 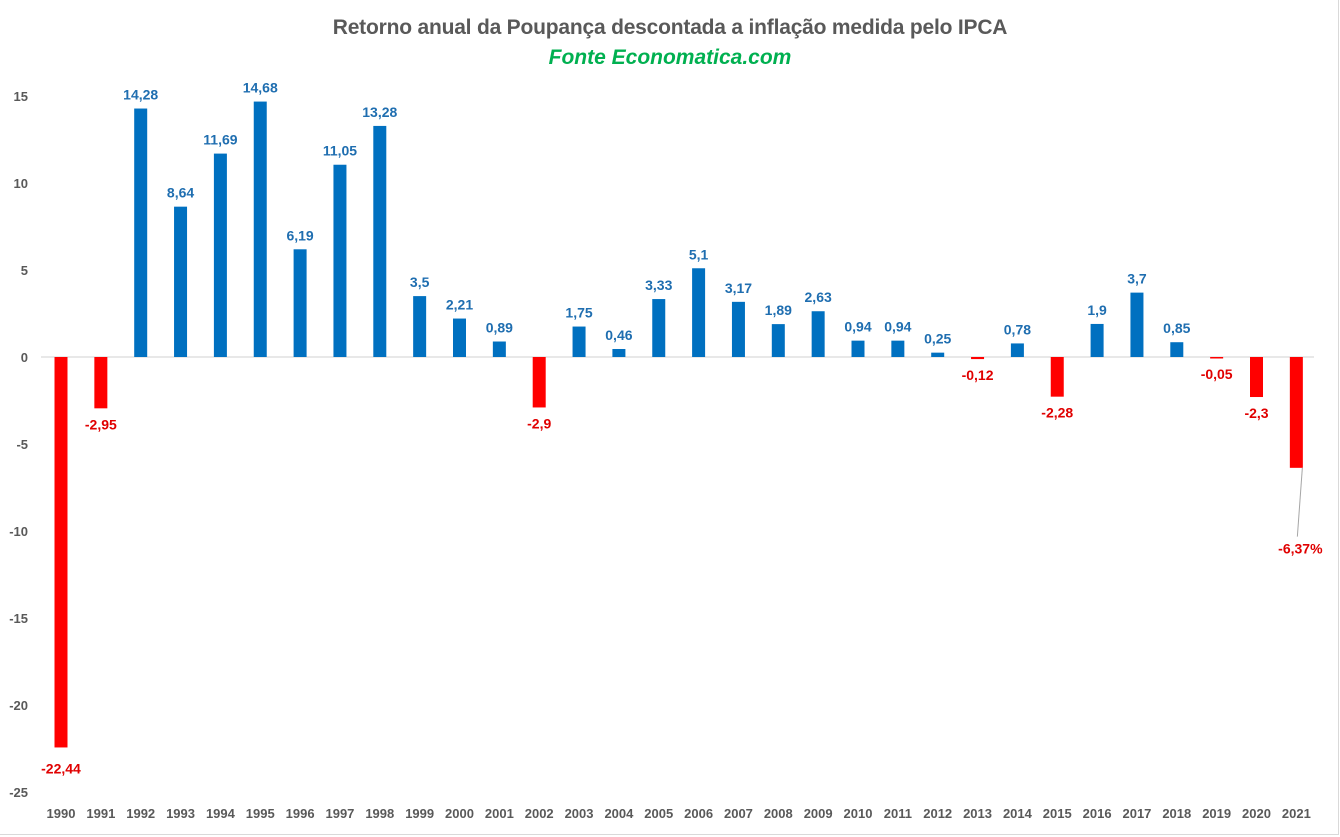 I want to click on bar-2000, so click(x=459, y=337).